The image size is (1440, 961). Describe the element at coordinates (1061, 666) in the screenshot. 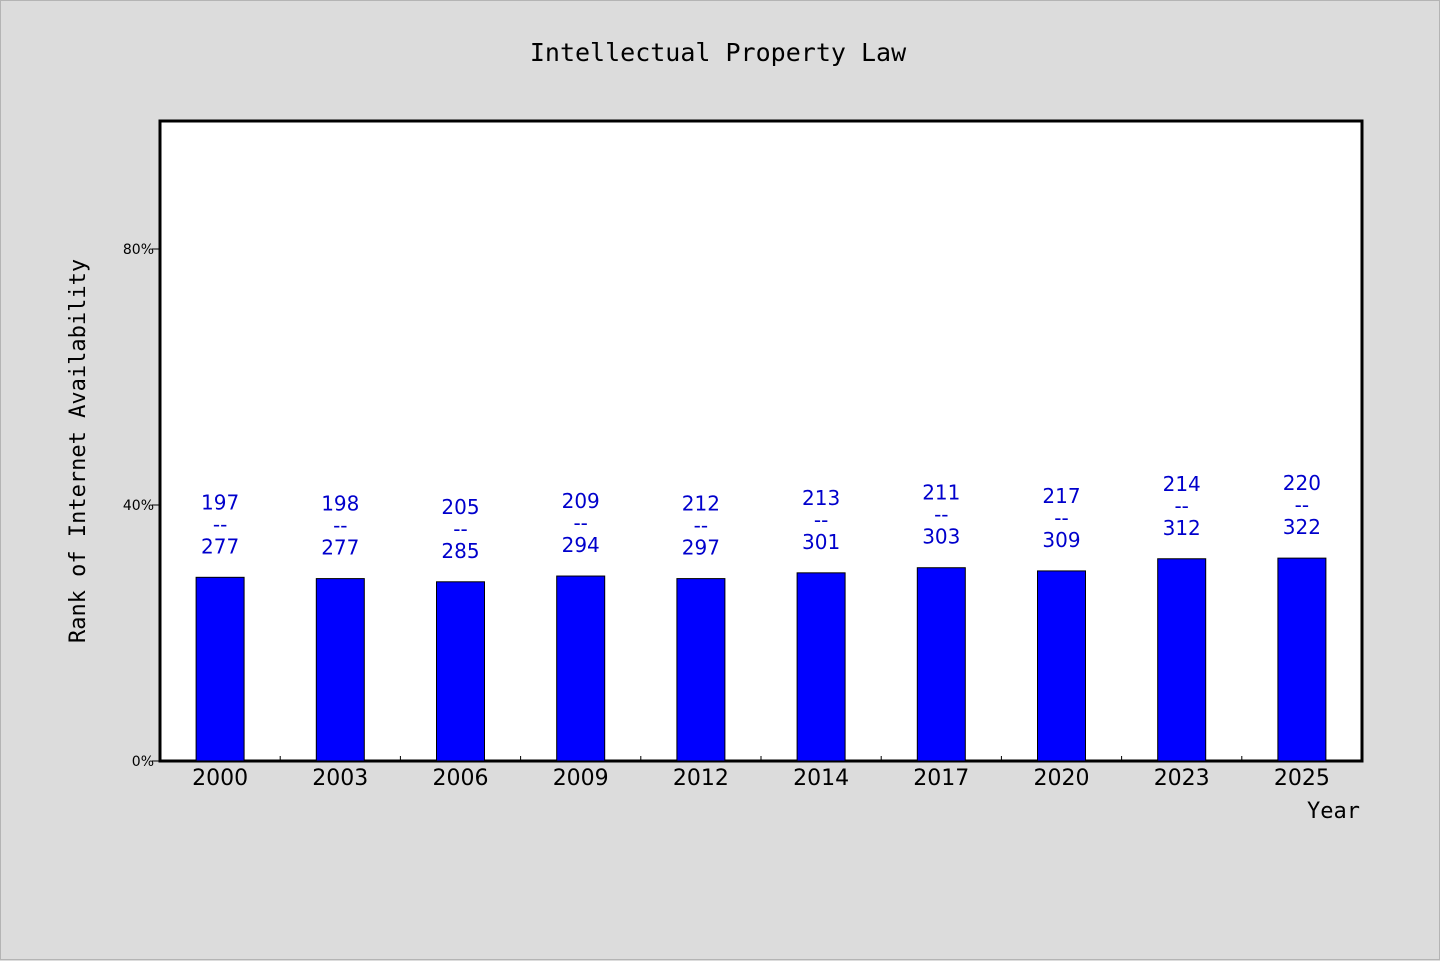

I see `bar-2020` at that location.